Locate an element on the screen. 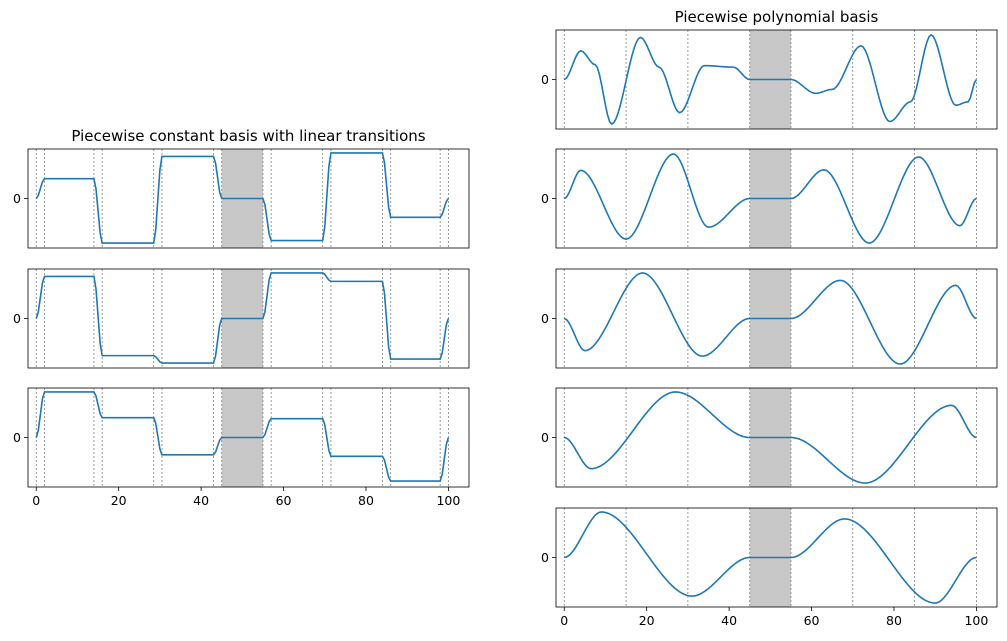 The image size is (1007, 641). left-panel-1-series-line is located at coordinates (242, 198).